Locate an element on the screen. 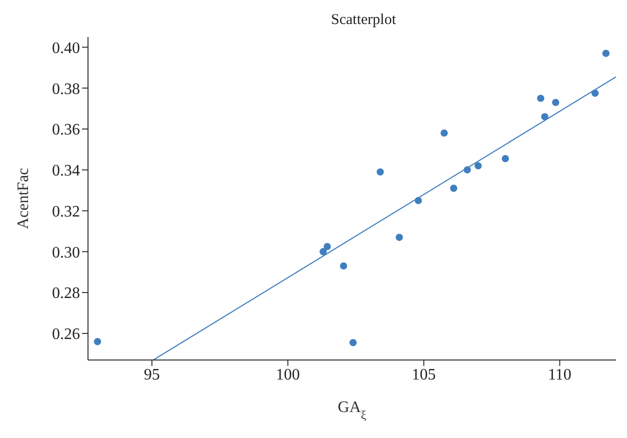  x-tick-label: 105 is located at coordinates (424, 375).